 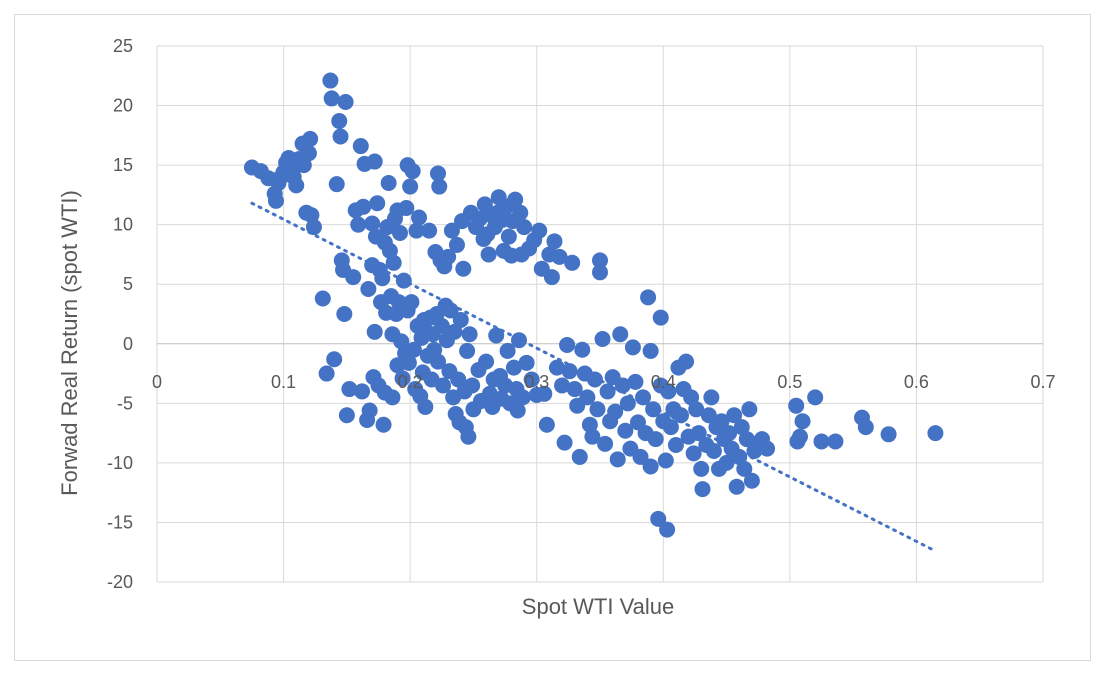 What do you see at coordinates (663, 382) in the screenshot?
I see `x-tick-label: 0.4` at bounding box center [663, 382].